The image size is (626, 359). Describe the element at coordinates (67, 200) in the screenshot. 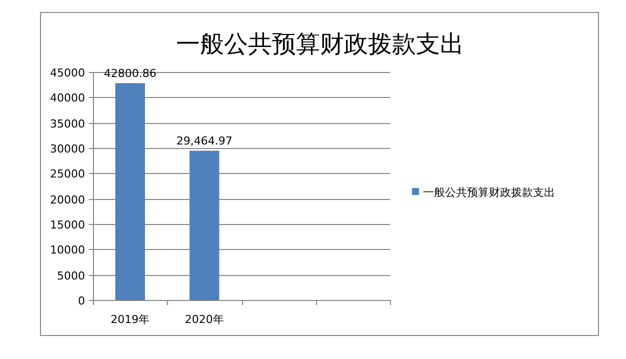

I see `y-tick-label: 20000` at that location.